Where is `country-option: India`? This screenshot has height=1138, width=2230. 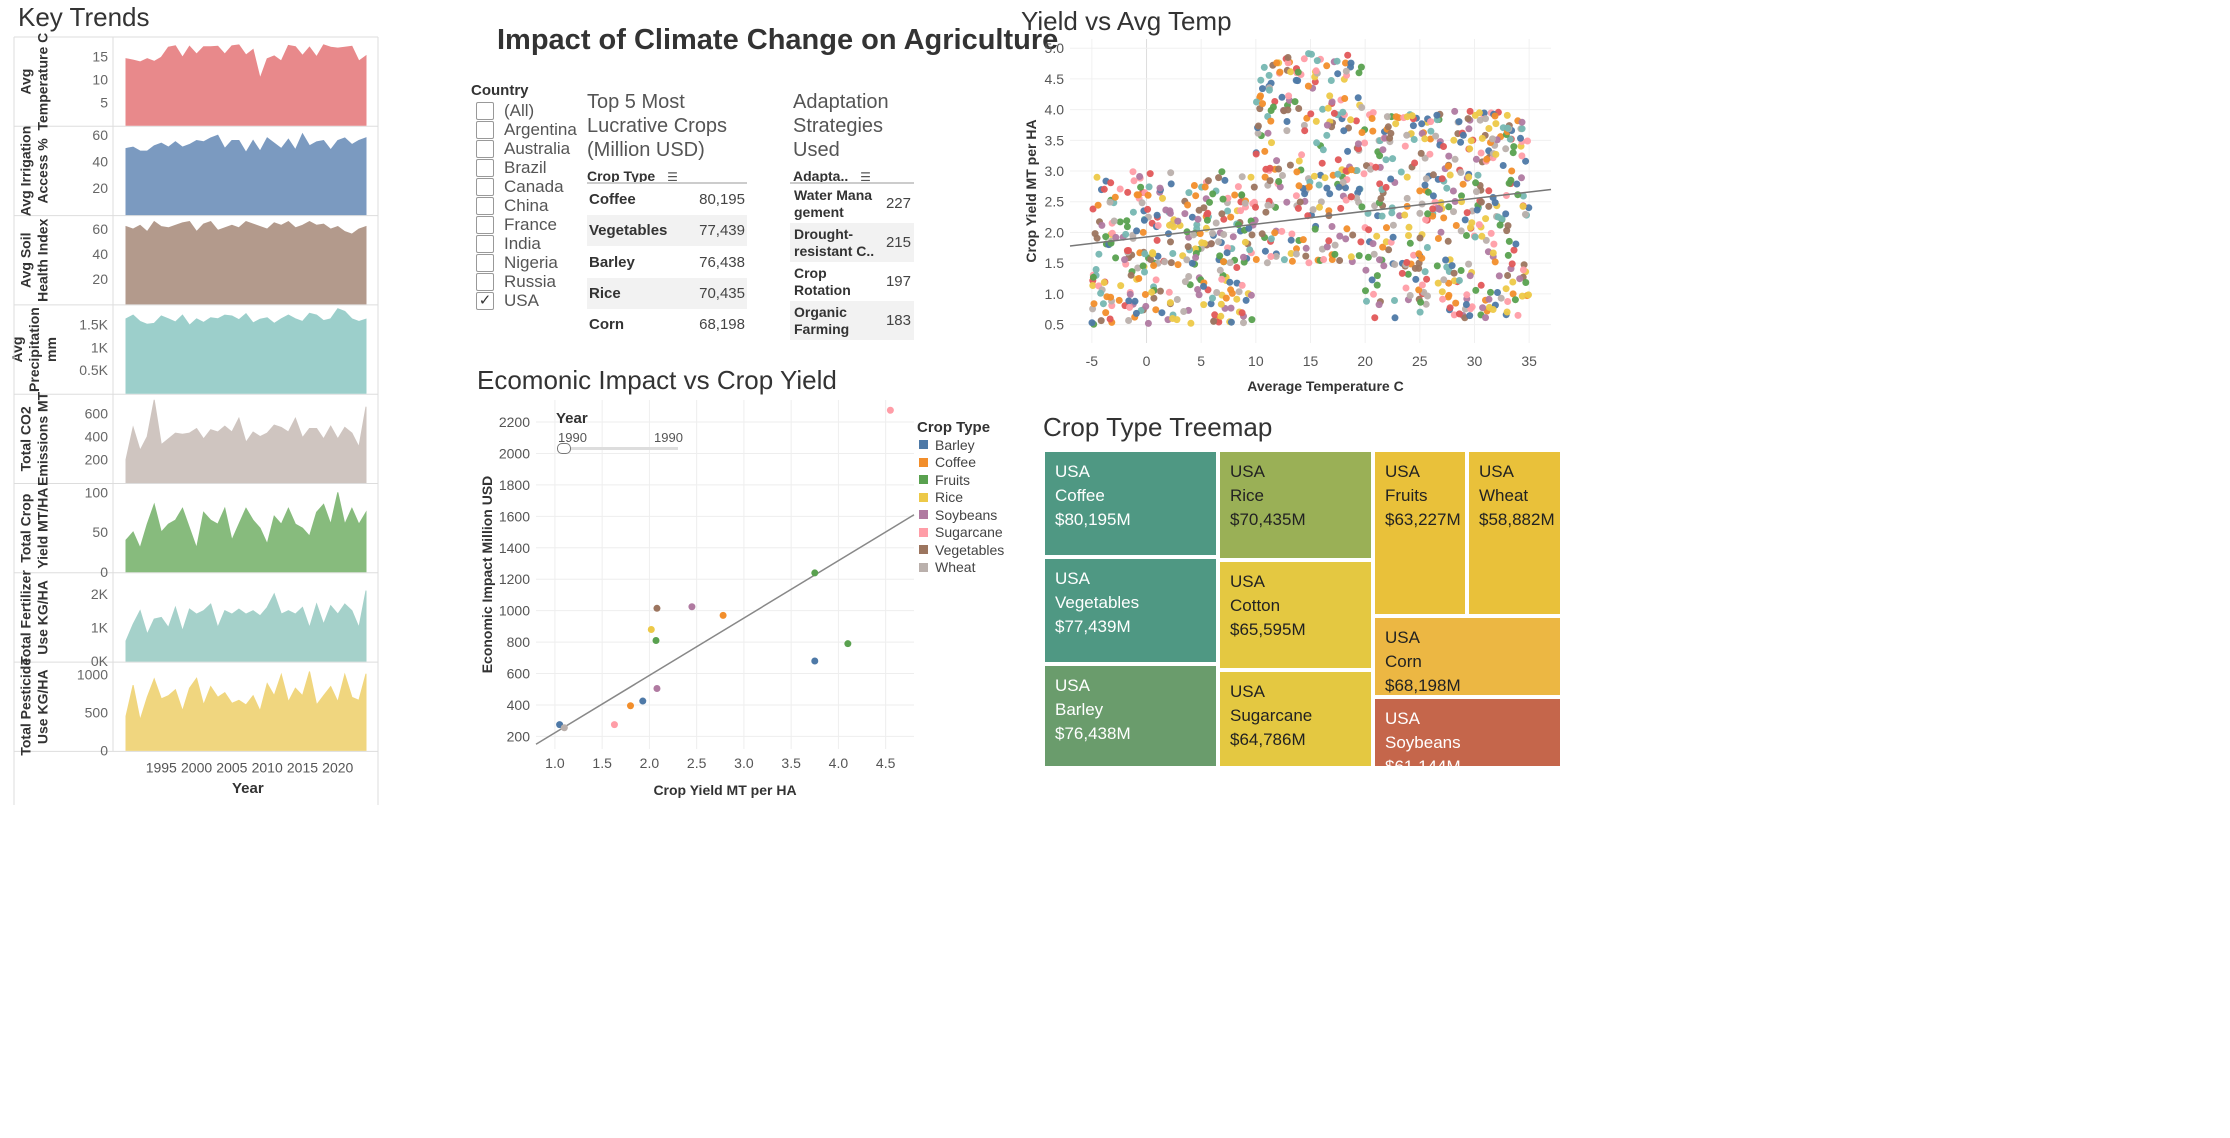 country-option: India is located at coordinates (508, 243).